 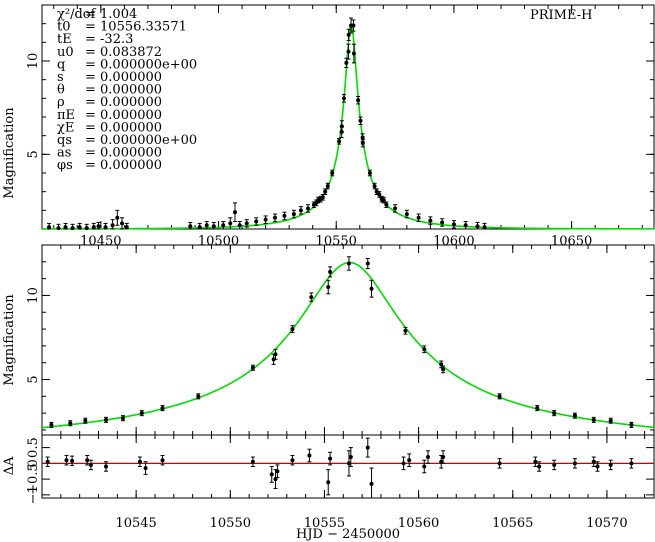 What do you see at coordinates (9, 465) in the screenshot?
I see `residual-y-axis-title: ΔA` at bounding box center [9, 465].